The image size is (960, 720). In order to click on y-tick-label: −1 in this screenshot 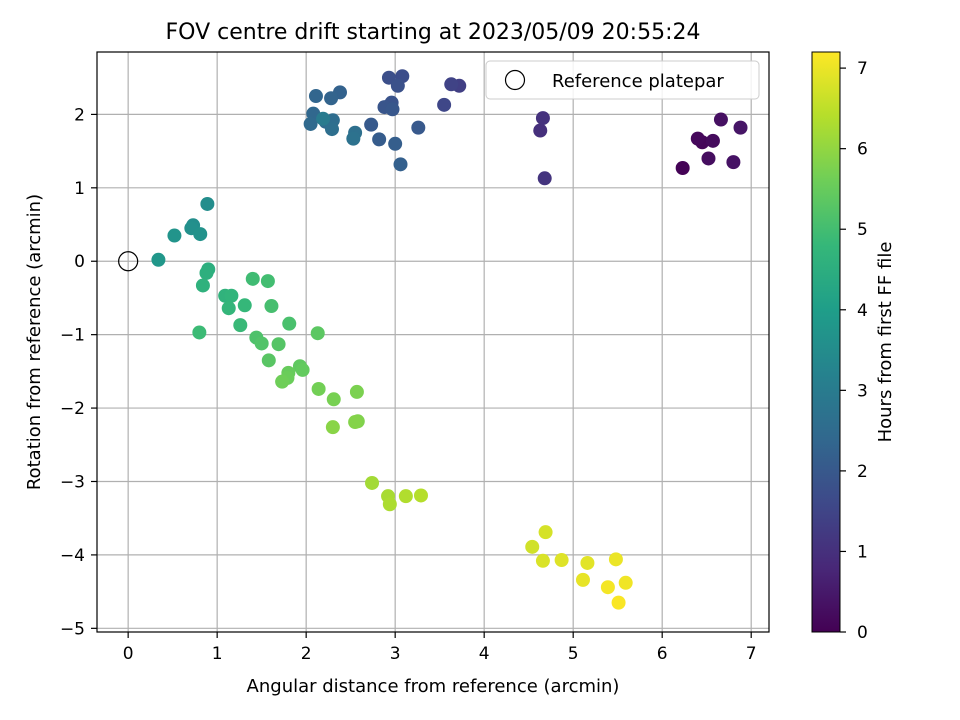, I will do `click(72, 336)`.